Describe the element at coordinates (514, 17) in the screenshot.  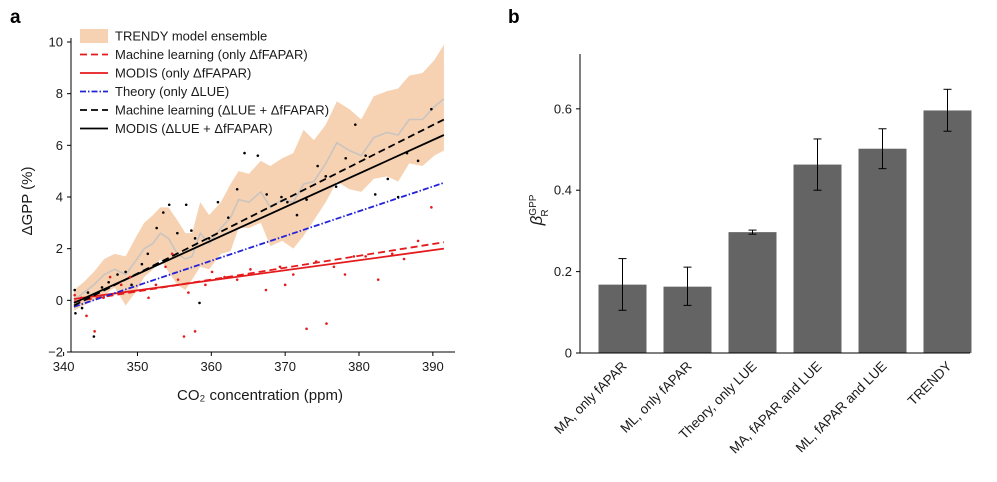
I see `panel-b-label: b` at that location.